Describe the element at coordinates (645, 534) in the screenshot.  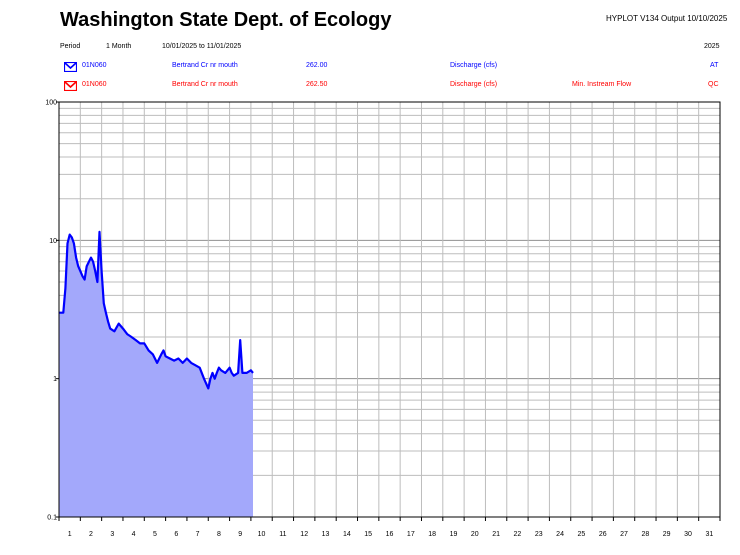
I see `x-tick-label: 28` at that location.